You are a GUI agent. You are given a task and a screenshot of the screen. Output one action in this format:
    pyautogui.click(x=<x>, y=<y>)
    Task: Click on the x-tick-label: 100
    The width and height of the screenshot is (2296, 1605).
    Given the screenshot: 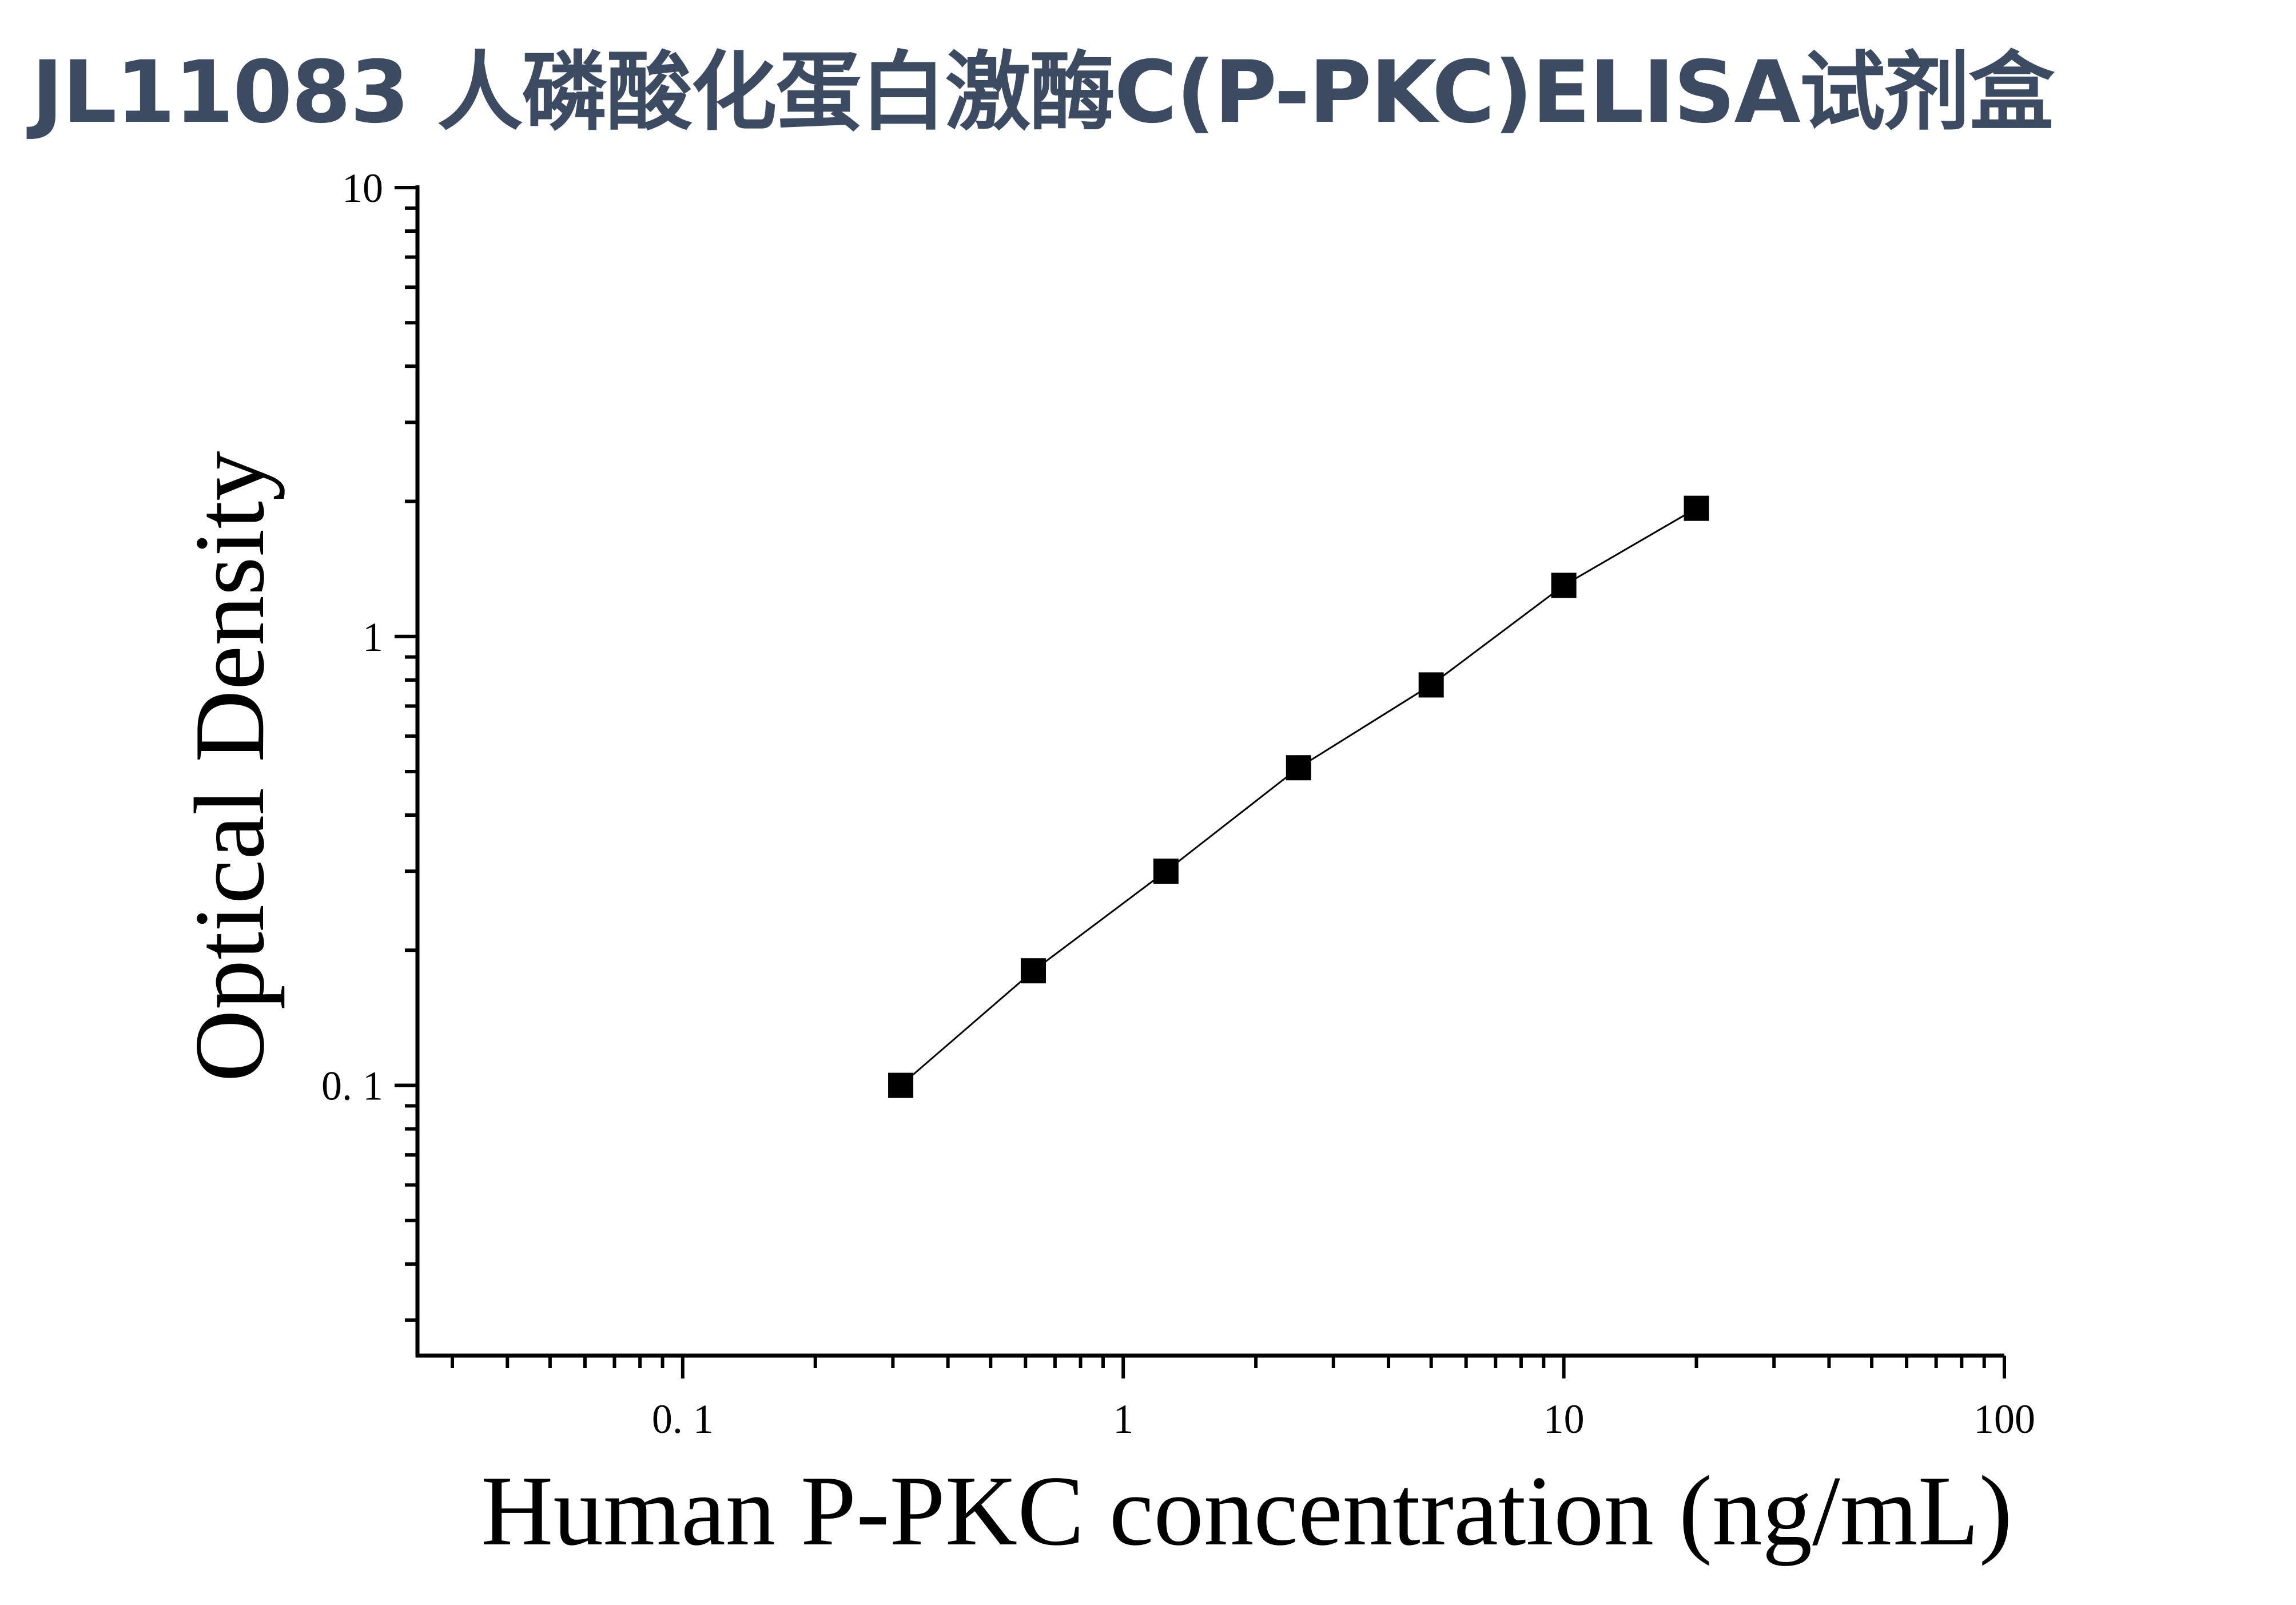 What is the action you would take?
    pyautogui.click(x=2004, y=1419)
    